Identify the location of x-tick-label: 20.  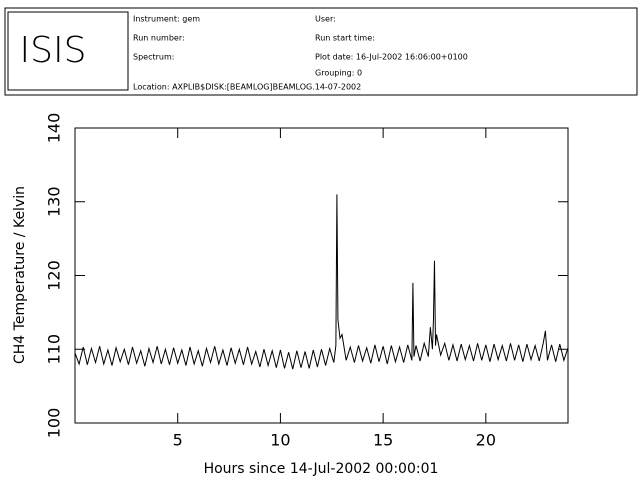
(486, 440).